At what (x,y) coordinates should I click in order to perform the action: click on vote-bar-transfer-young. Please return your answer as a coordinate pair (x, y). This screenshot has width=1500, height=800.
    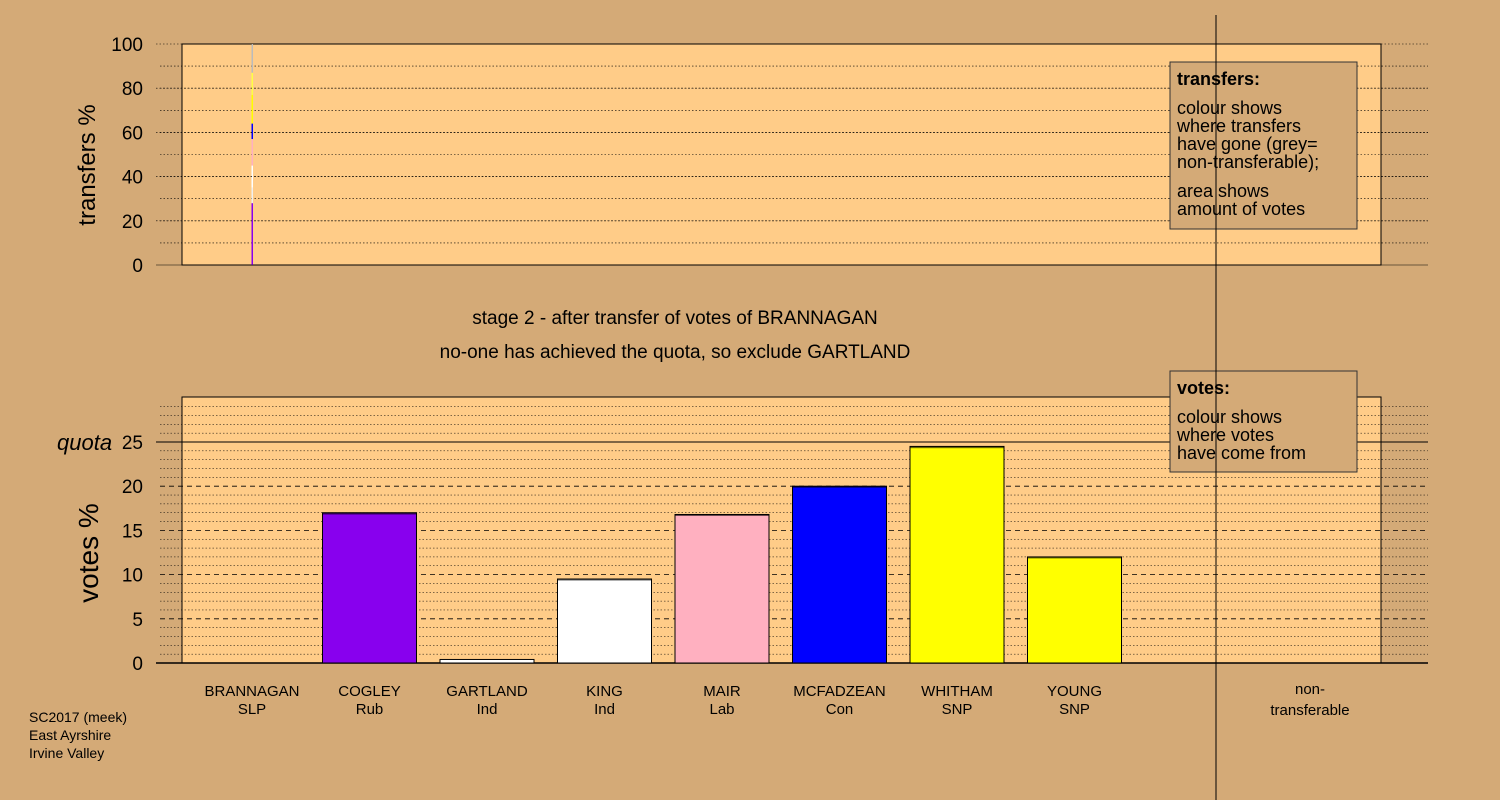
    Looking at the image, I should click on (1074, 557).